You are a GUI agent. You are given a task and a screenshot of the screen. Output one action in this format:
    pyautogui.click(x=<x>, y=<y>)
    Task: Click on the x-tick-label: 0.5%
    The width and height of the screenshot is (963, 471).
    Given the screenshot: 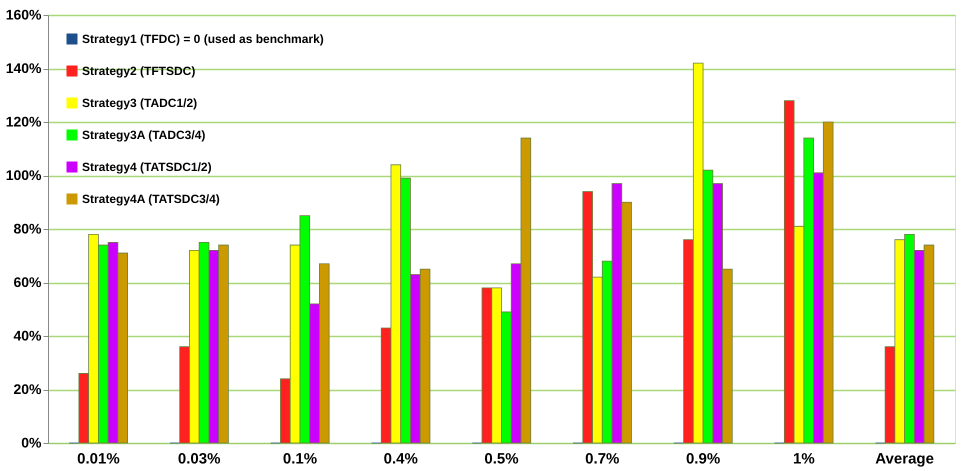 What is the action you would take?
    pyautogui.click(x=501, y=459)
    